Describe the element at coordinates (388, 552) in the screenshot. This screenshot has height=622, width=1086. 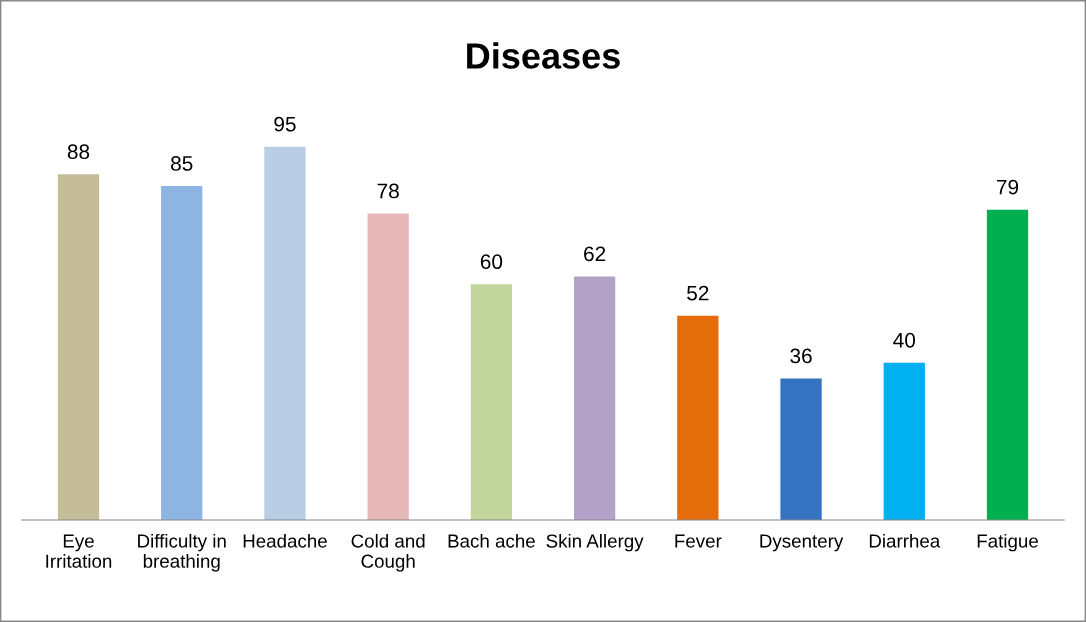
I see `x-tick-label: Cold and Cough` at that location.